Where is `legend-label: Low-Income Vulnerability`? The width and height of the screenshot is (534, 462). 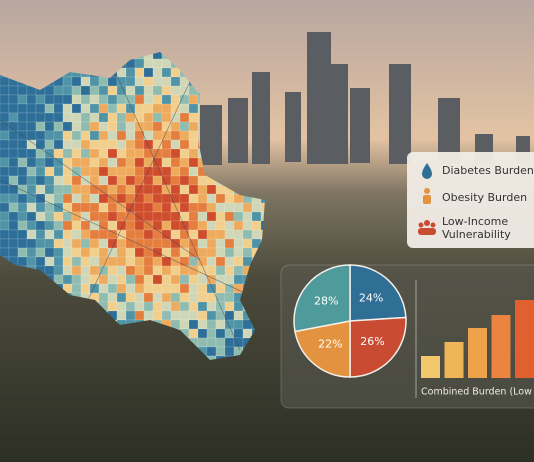
legend-label: Low-Income Vulnerability is located at coordinates (476, 228).